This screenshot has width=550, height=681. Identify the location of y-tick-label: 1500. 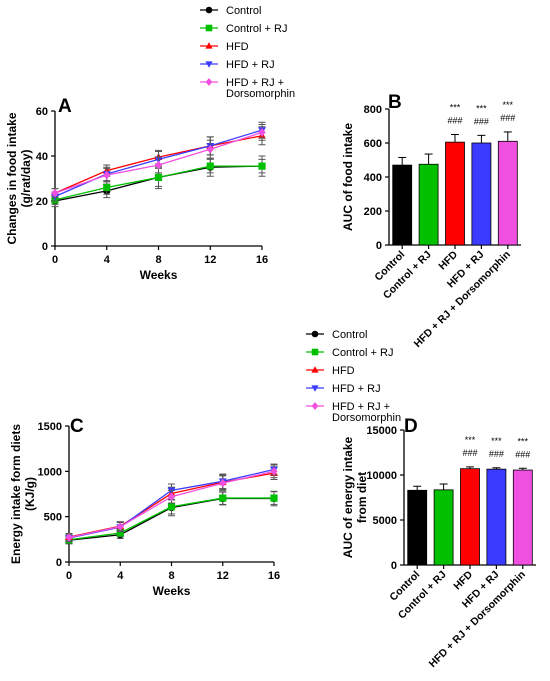
(50, 427).